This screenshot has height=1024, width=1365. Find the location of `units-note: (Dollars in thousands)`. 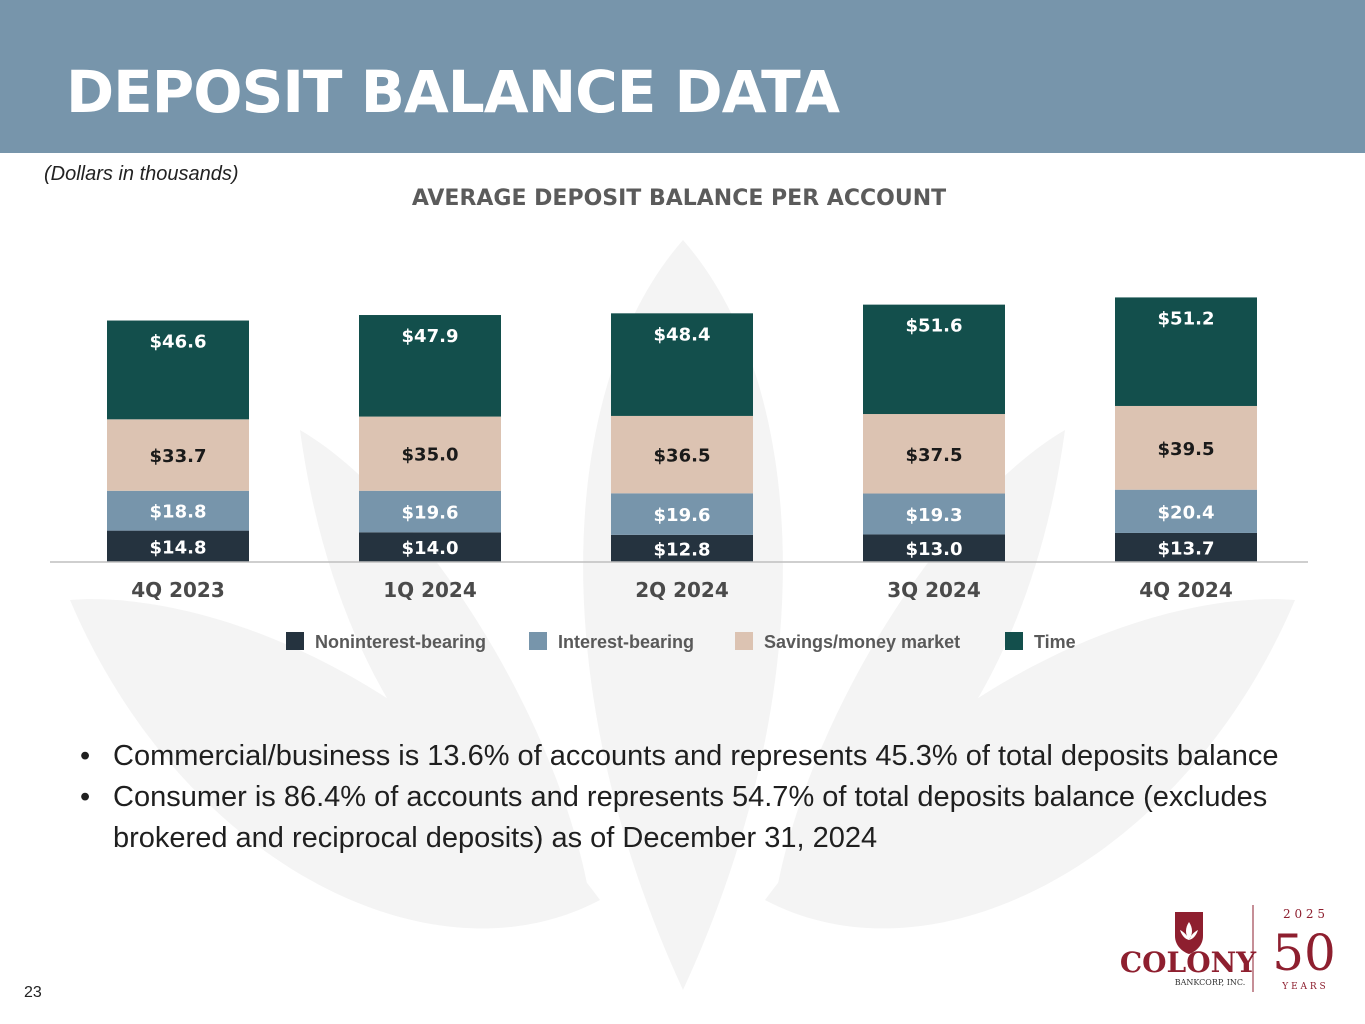

units-note: (Dollars in thousands) is located at coordinates (141, 174).